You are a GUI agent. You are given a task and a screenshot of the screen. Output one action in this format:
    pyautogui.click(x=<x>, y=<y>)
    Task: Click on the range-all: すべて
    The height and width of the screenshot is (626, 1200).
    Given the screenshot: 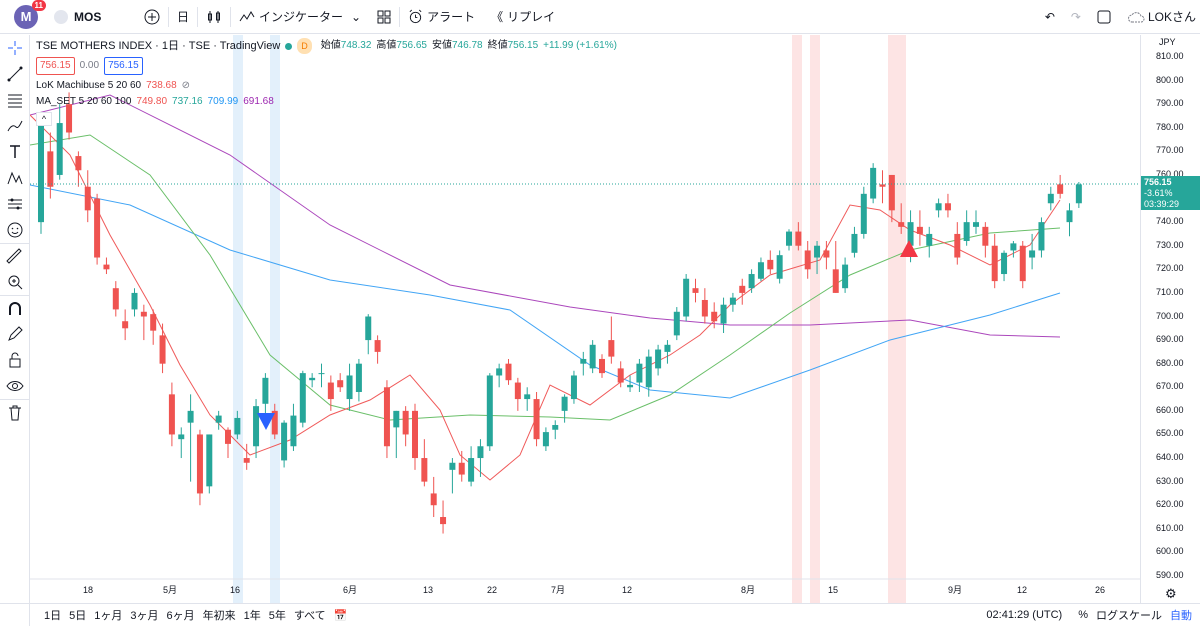 What is the action you would take?
    pyautogui.click(x=309, y=616)
    